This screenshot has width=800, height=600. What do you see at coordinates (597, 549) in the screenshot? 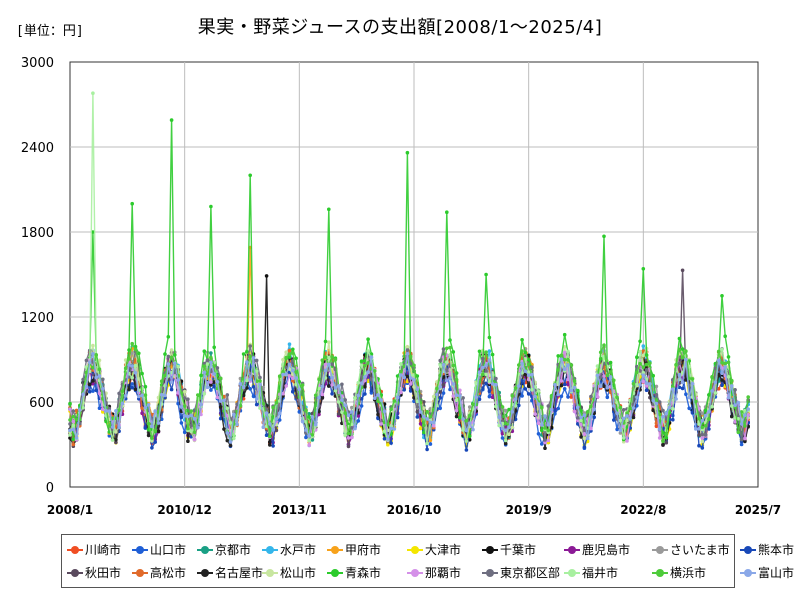
I see `legend-item: 鹿児島市` at bounding box center [597, 549].